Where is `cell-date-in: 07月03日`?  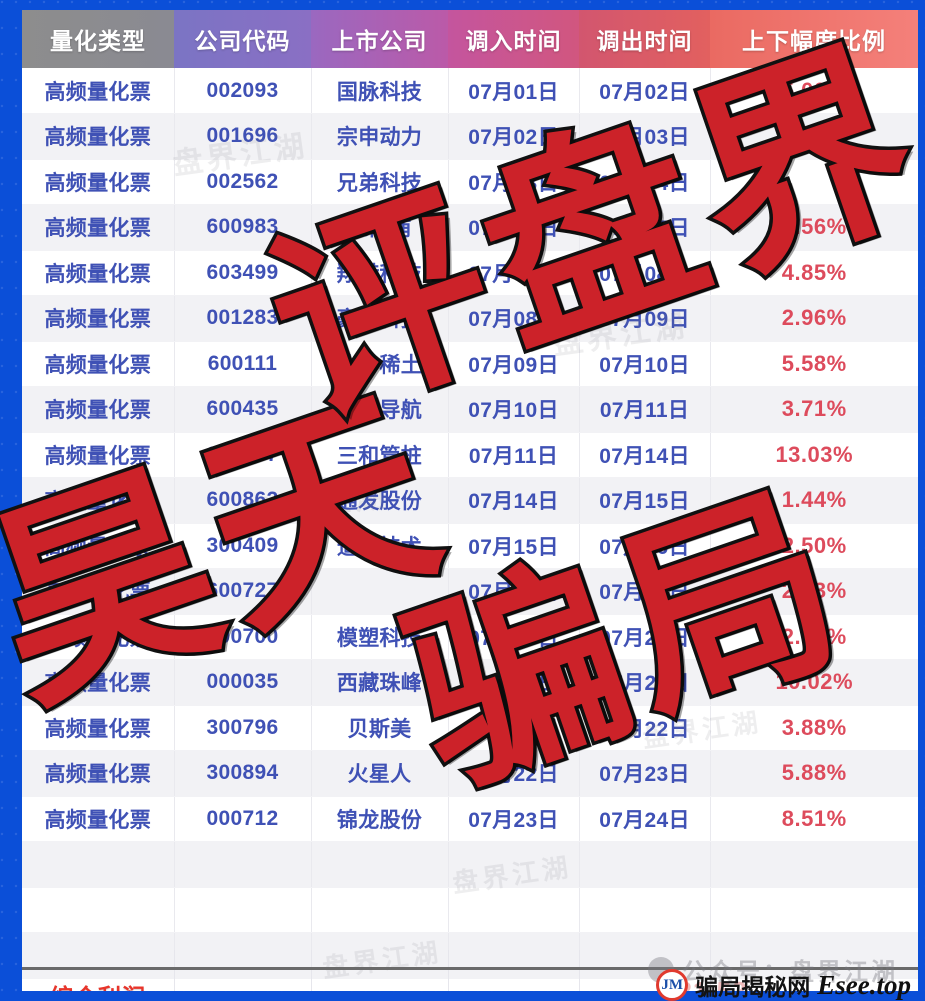 cell-date-in: 07月03日 is located at coordinates (514, 182).